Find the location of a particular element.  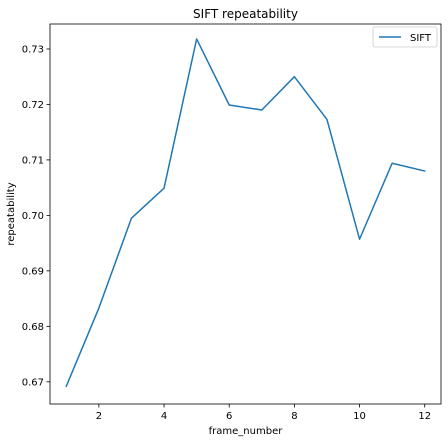

y-tick-label: 0.68 is located at coordinates (33, 327).